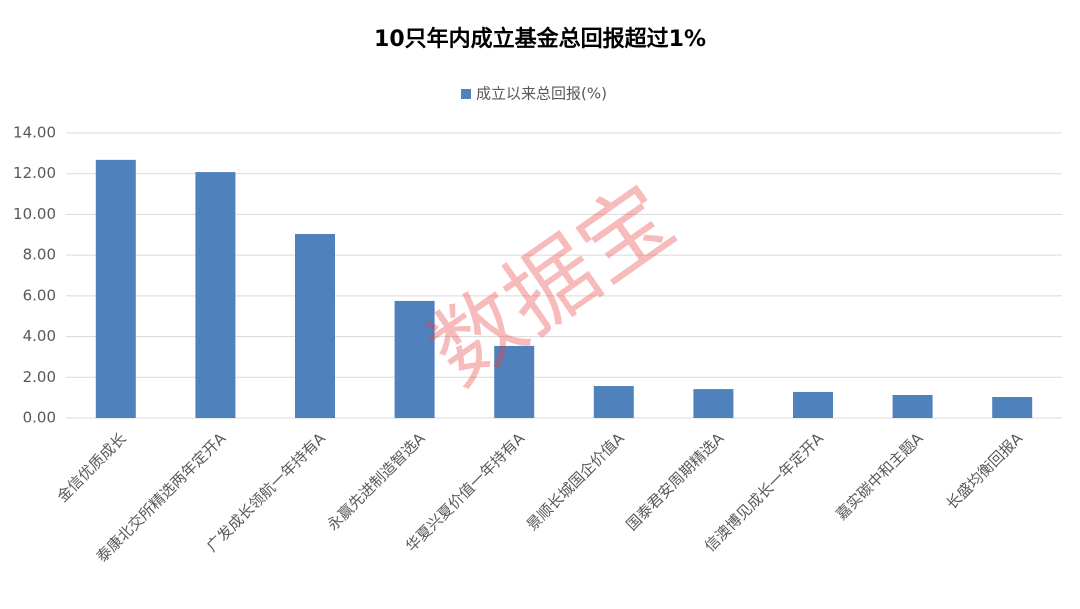  Describe the element at coordinates (985, 471) in the screenshot. I see `x-tick-label: 长盛均衡回报A` at that location.